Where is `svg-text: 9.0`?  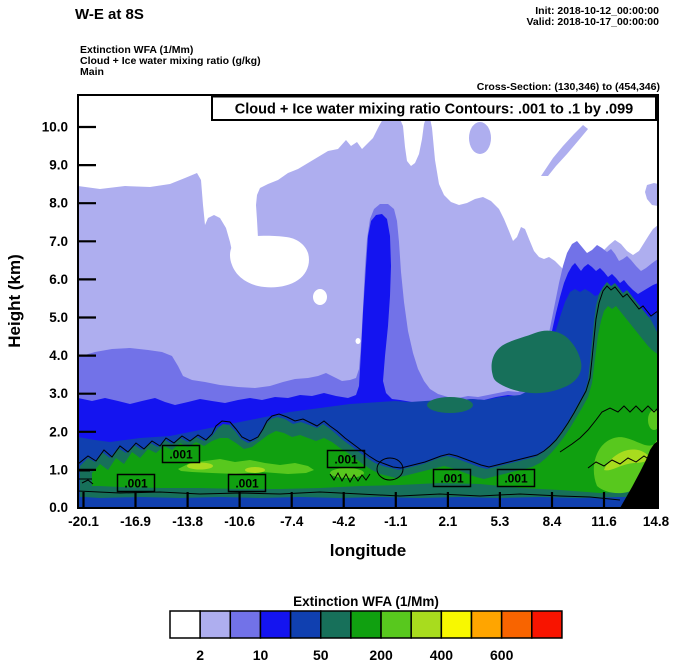 svg-text: 9.0 is located at coordinates (58, 165).